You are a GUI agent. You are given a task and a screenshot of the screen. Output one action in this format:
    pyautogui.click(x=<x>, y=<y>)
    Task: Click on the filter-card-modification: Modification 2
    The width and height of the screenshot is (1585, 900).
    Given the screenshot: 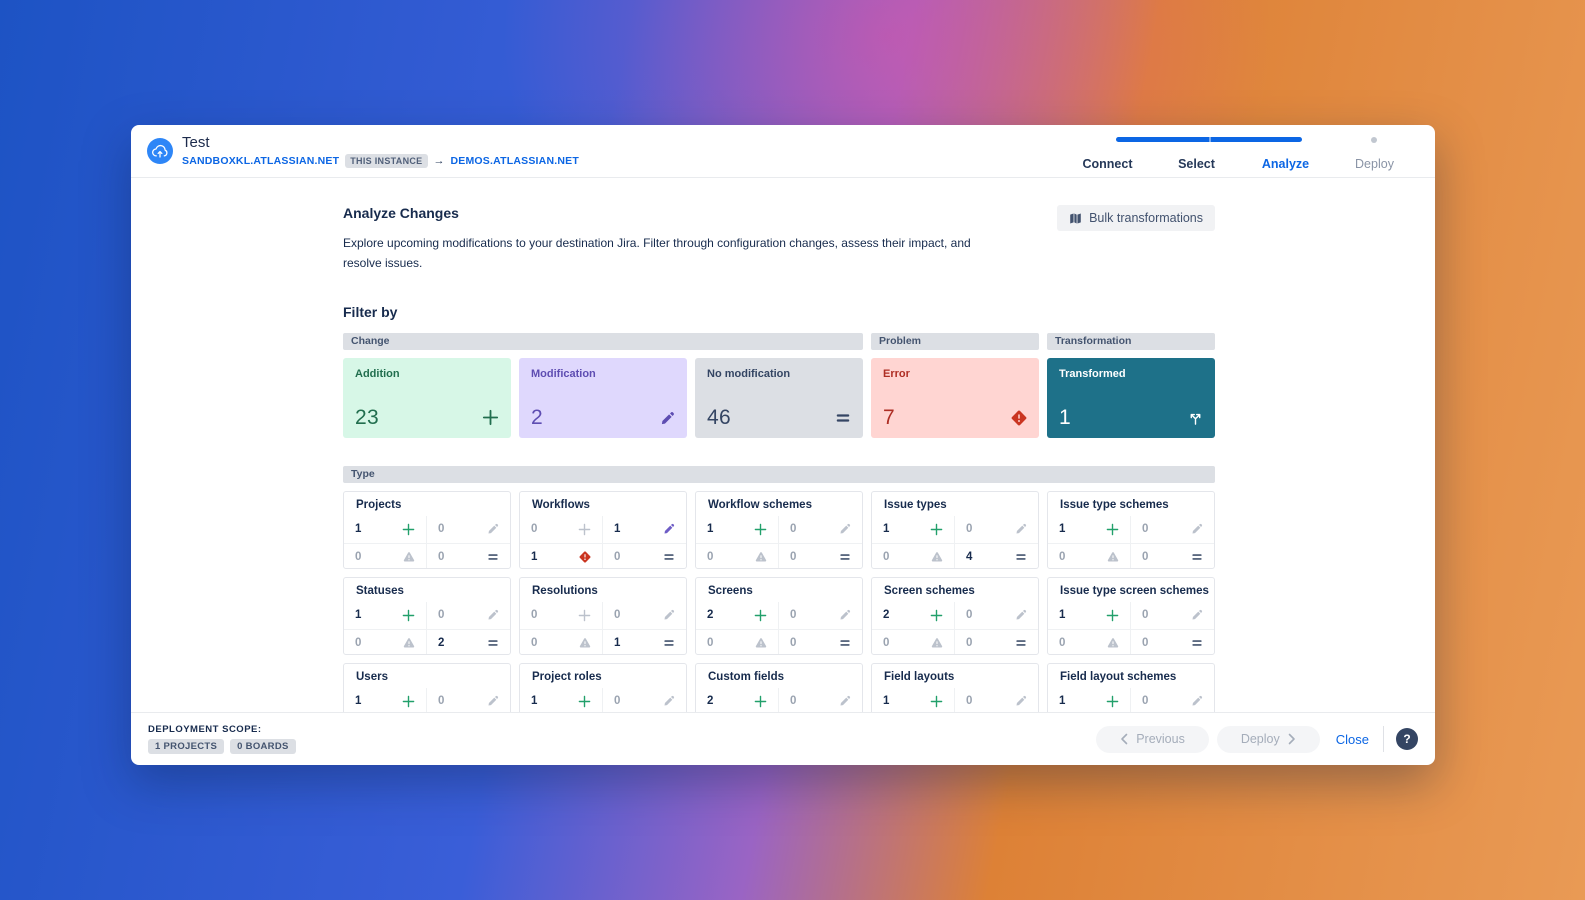 What is the action you would take?
    pyautogui.click(x=603, y=397)
    